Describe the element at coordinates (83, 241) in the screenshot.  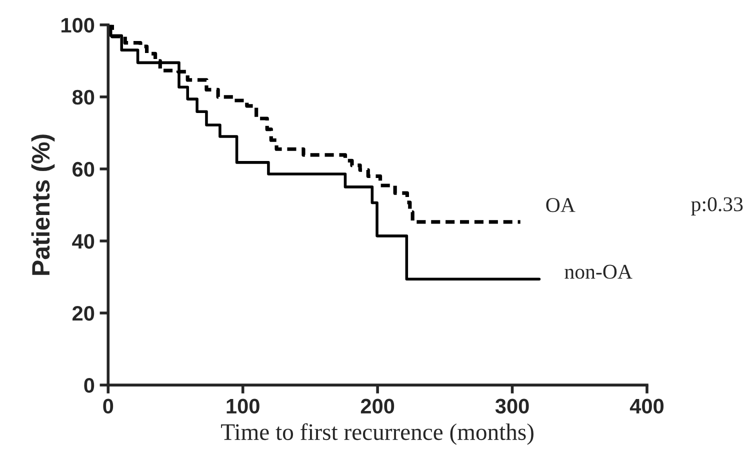
I see `y-tick-label: 40` at that location.